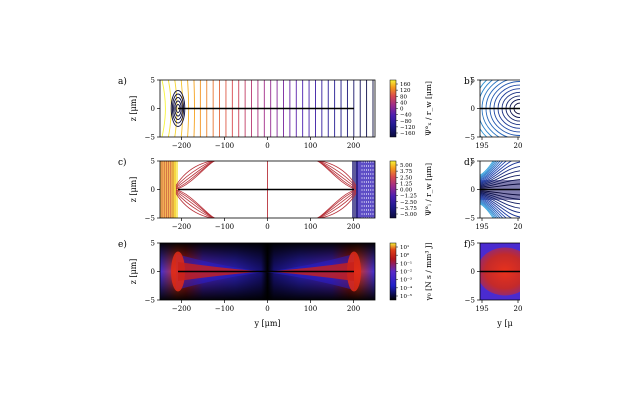  Describe the element at coordinates (406, 172) in the screenshot. I see `colorbar-tick-label: 3.75` at that location.